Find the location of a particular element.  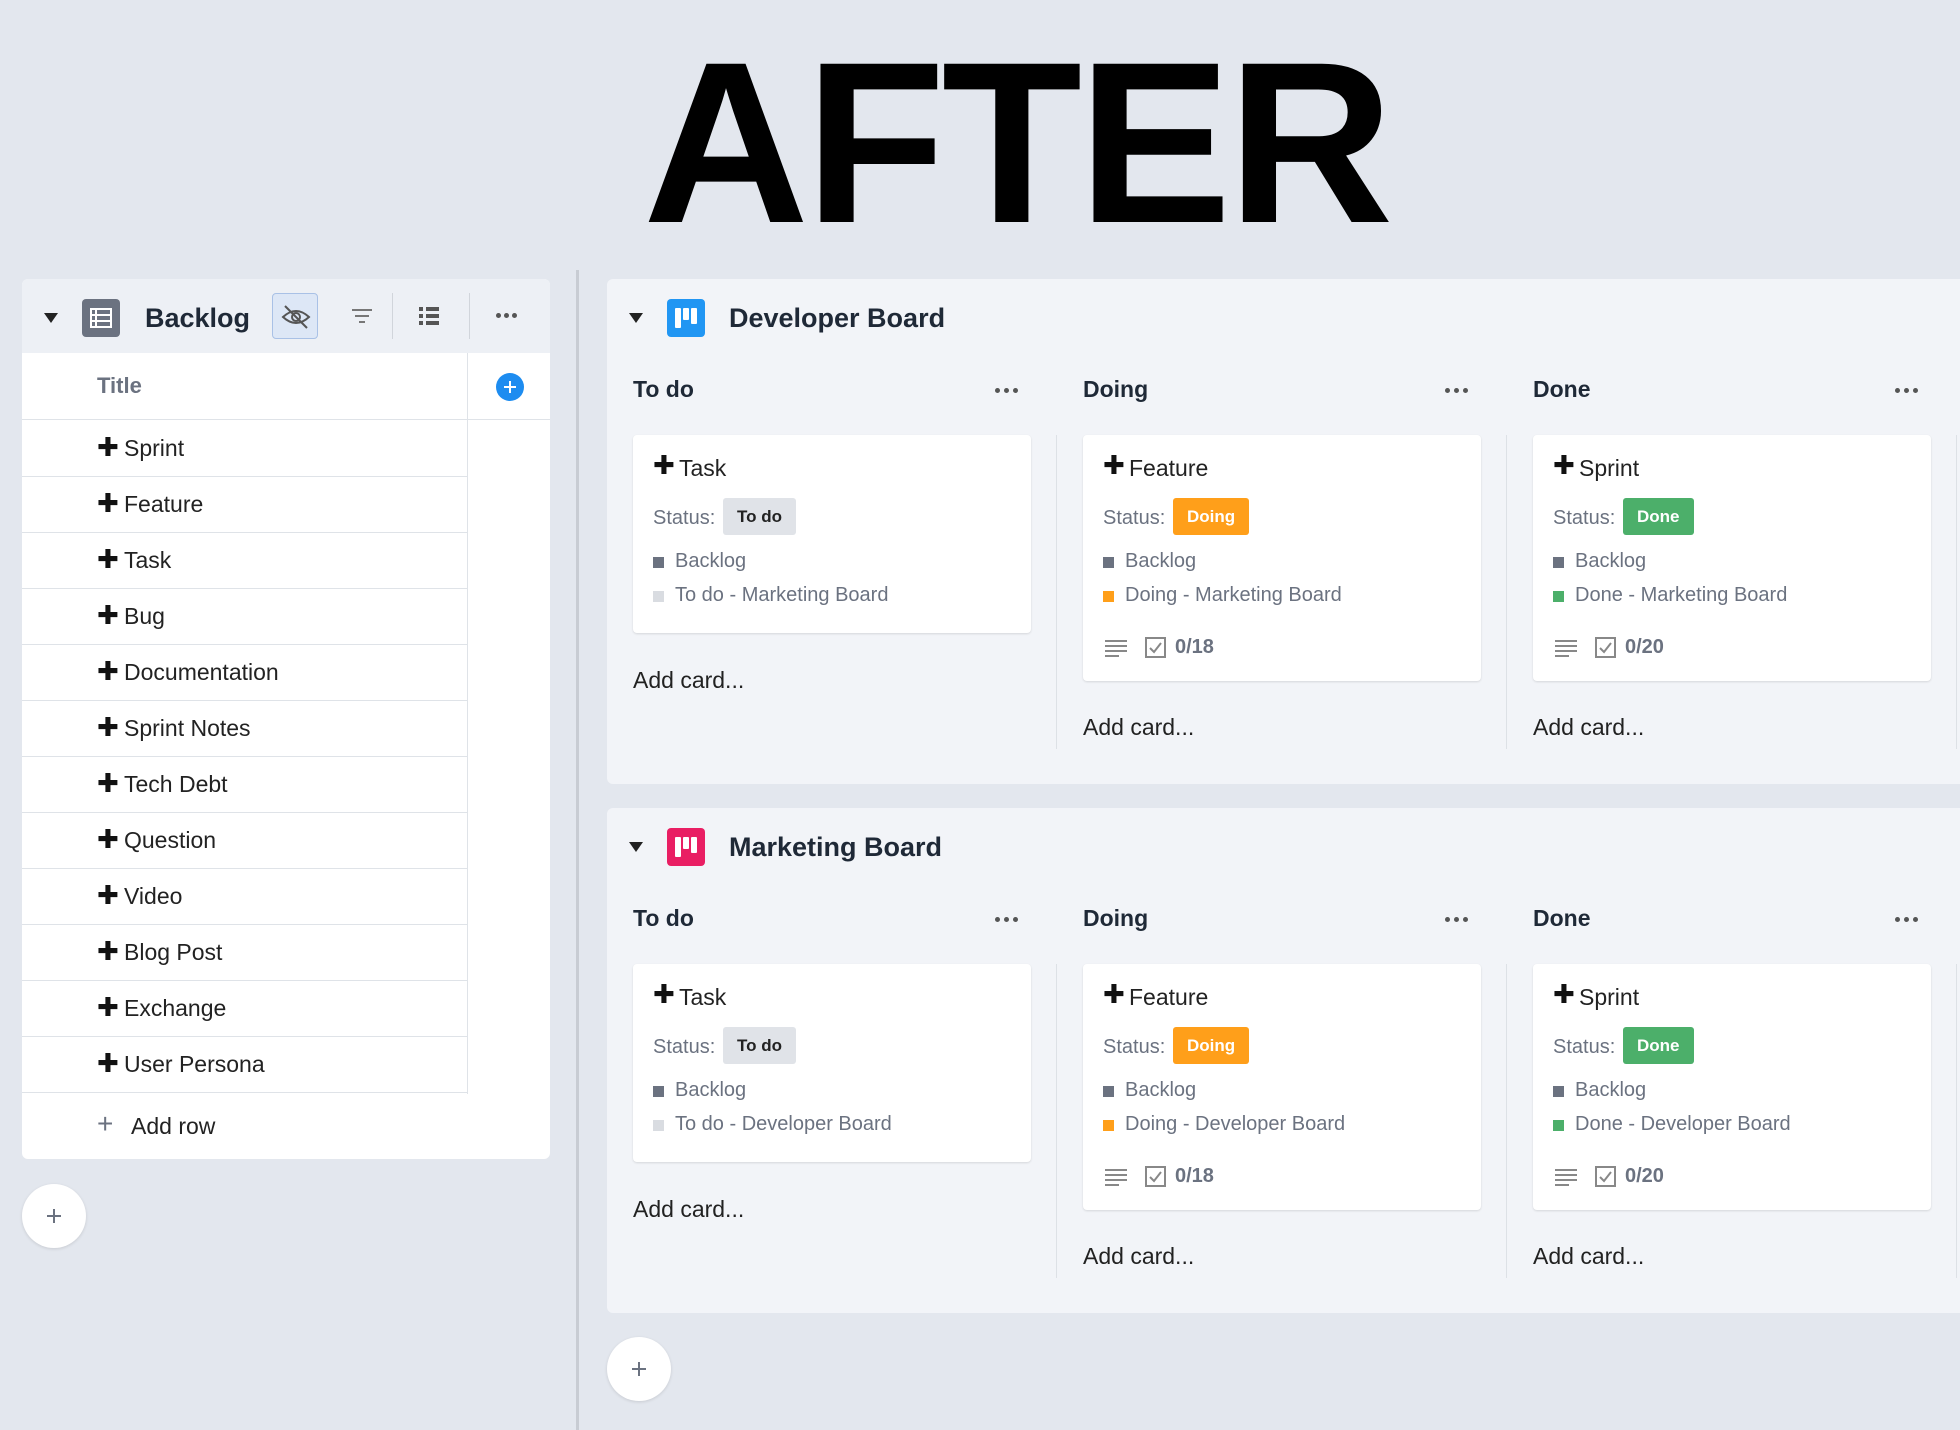

card-meta: 0/20 is located at coordinates (1653, 1177).